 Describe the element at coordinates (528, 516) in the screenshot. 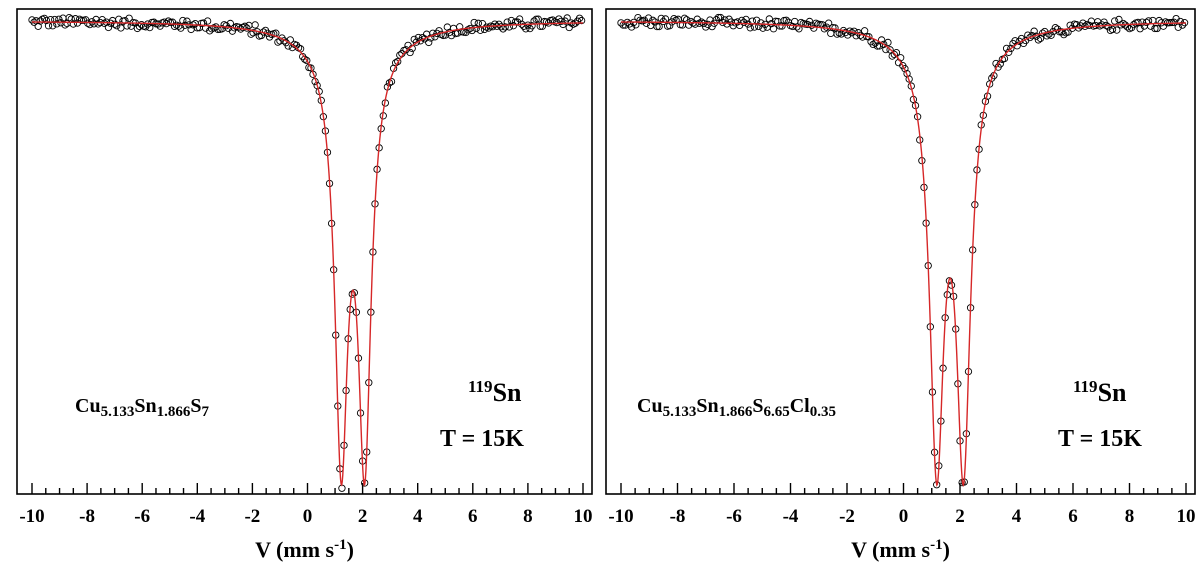

I see `x-tick-label: 8` at that location.